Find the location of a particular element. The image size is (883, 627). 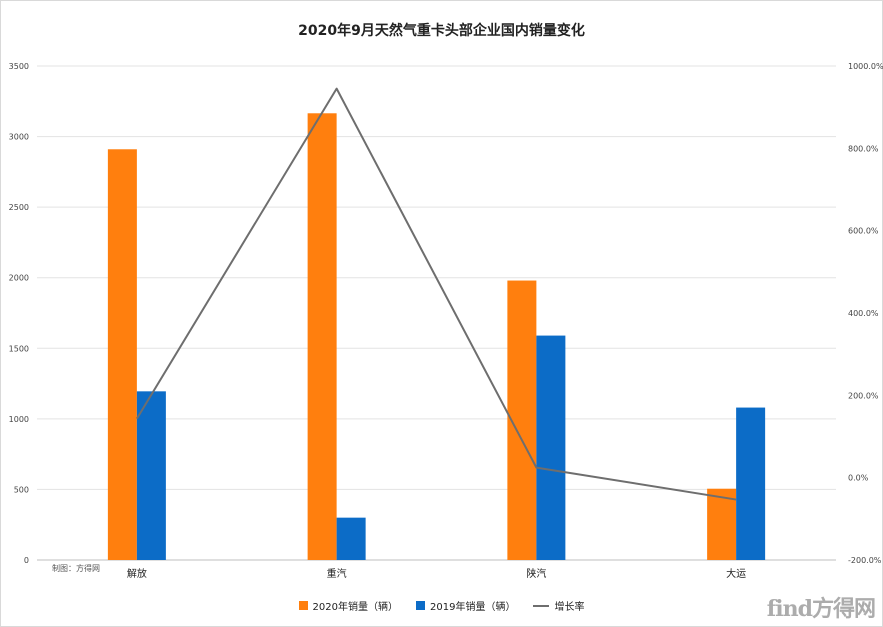

x-category-label: 大运 is located at coordinates (736, 573).